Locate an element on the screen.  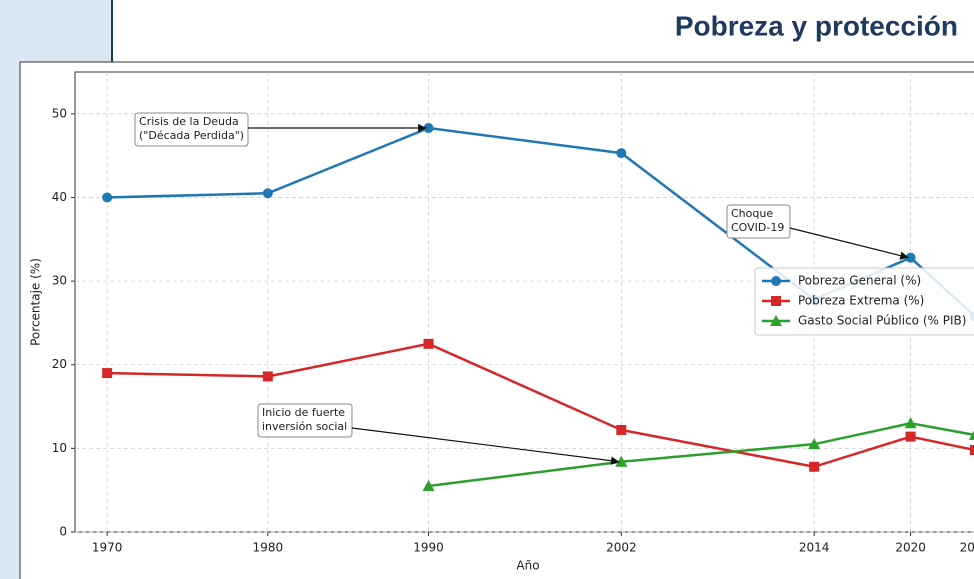
x-tick-label: 1990 is located at coordinates (428, 548).